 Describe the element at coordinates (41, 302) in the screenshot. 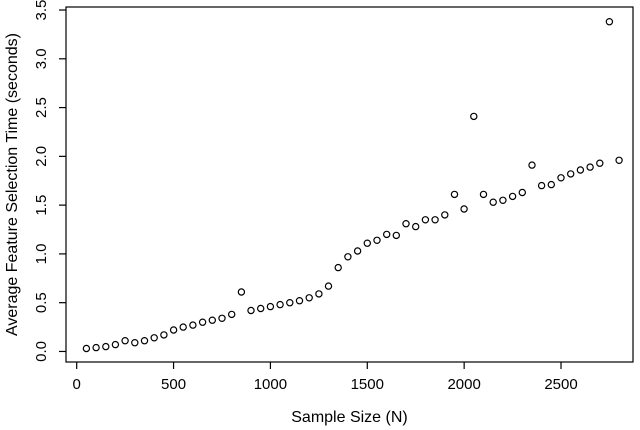

I see `y-tick-label: 0.5` at that location.